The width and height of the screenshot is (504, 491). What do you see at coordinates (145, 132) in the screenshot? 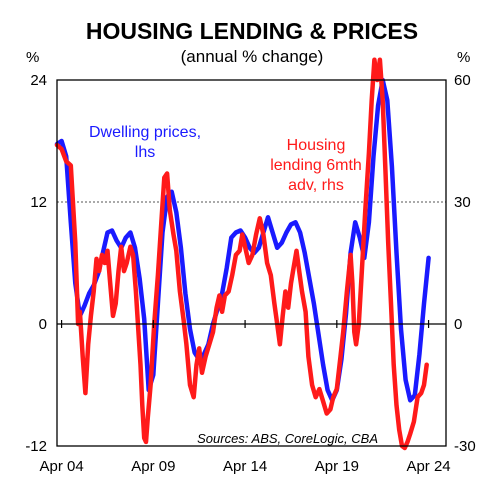
I see `series-label-0-line-0: Dwelling prices,` at bounding box center [145, 132].